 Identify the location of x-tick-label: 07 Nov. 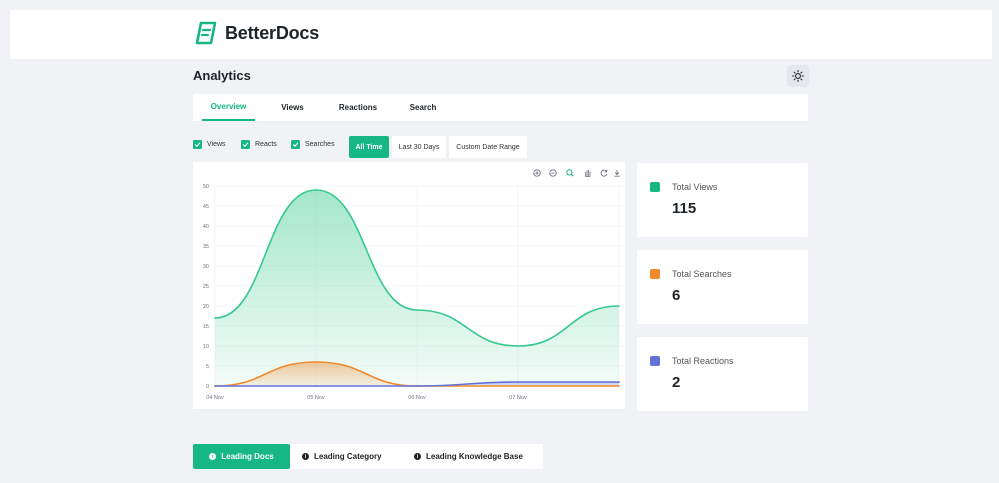
(518, 398).